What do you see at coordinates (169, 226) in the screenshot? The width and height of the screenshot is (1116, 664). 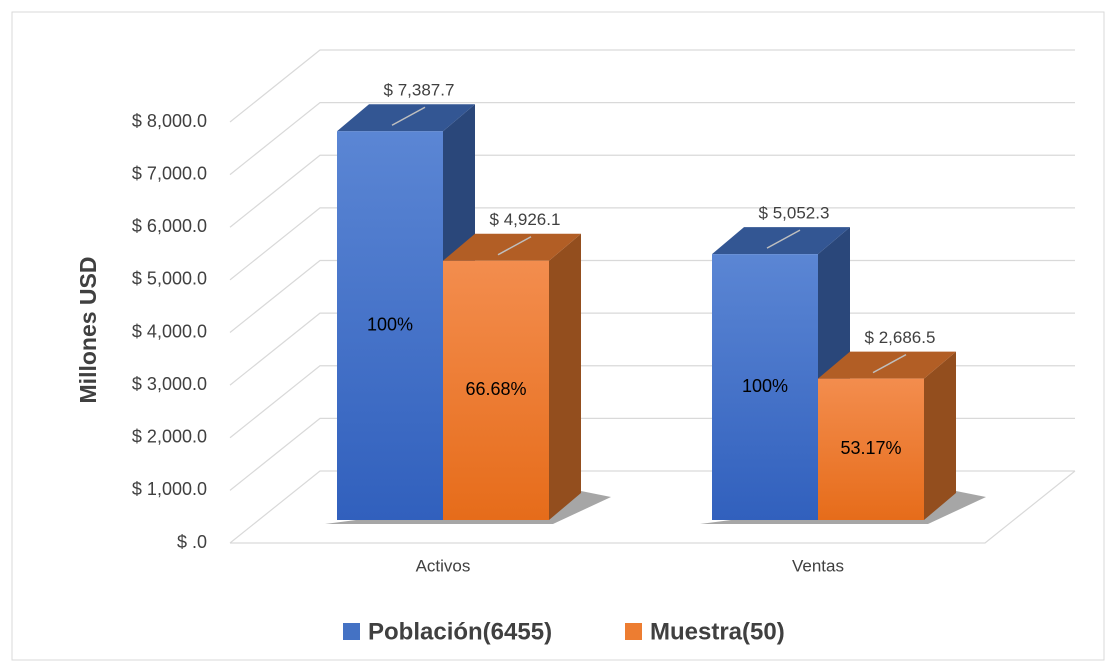 I see `y-tick-label: $ 6,000.0` at bounding box center [169, 226].